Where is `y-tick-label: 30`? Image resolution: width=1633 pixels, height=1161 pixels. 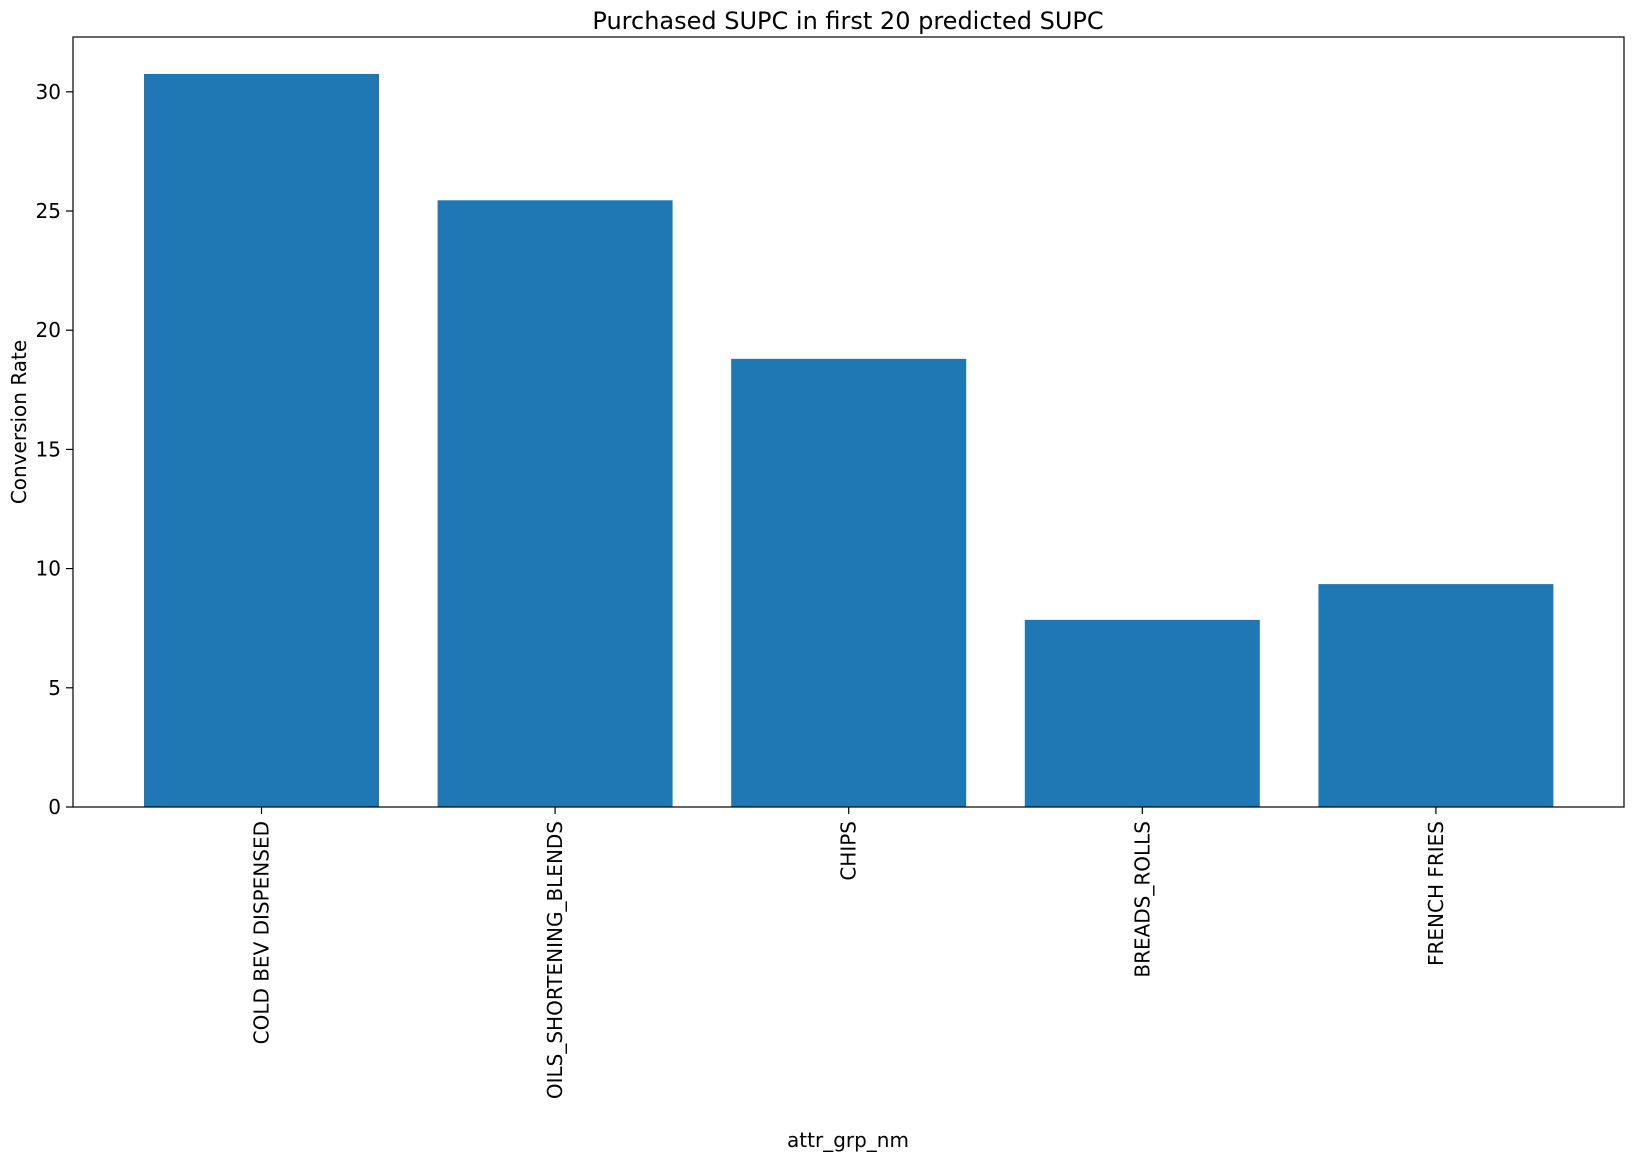
y-tick-label: 30 is located at coordinates (48, 92).